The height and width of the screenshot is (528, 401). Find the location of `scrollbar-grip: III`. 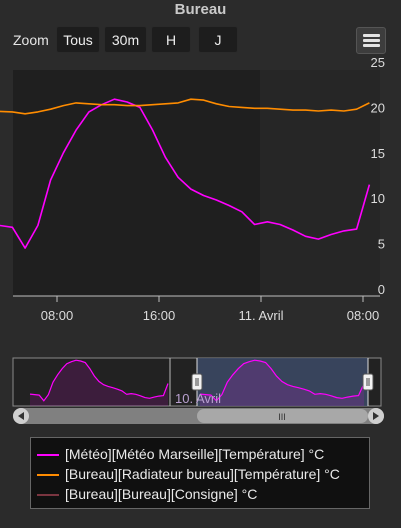

scrollbar-grip: III is located at coordinates (282, 417).